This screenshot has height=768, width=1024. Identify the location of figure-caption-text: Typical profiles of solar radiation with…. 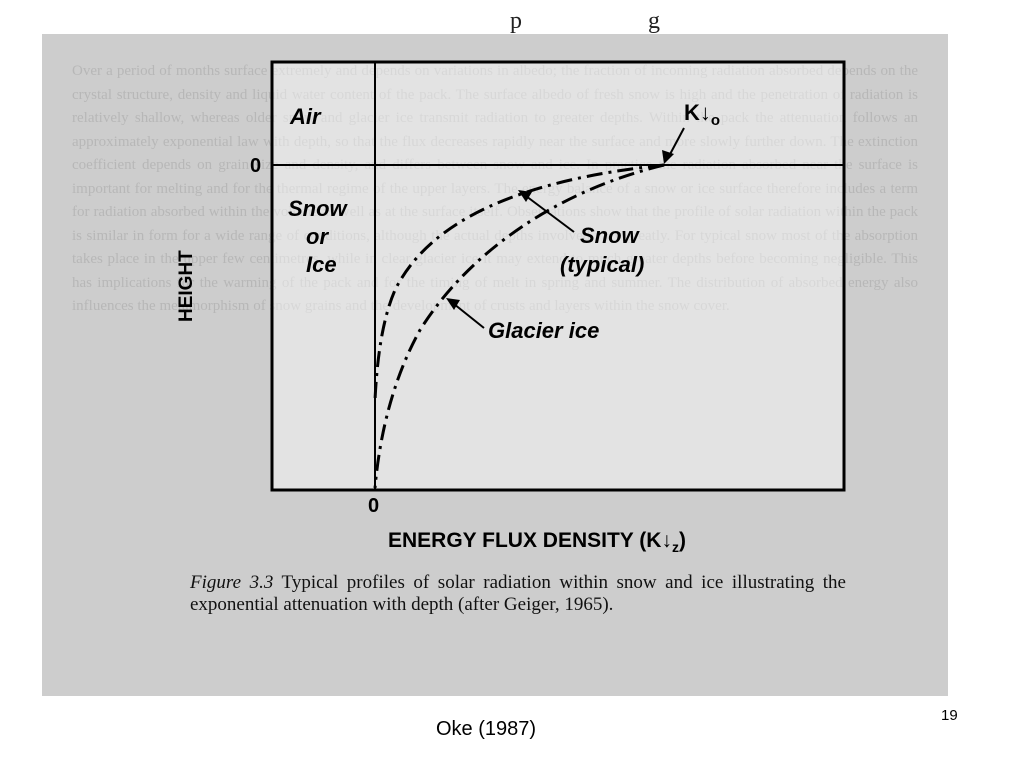
(518, 593).